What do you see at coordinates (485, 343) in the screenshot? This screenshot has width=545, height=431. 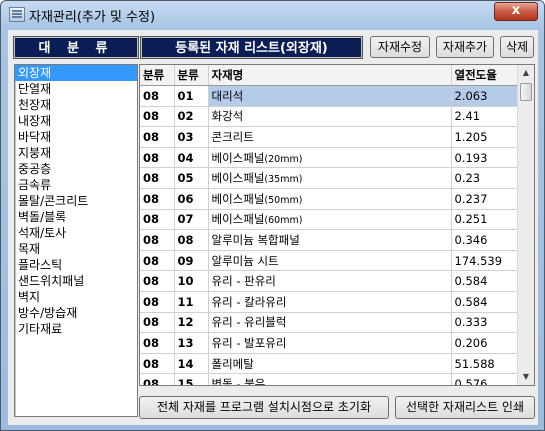 I see `conductivity-cell: 0.206` at bounding box center [485, 343].